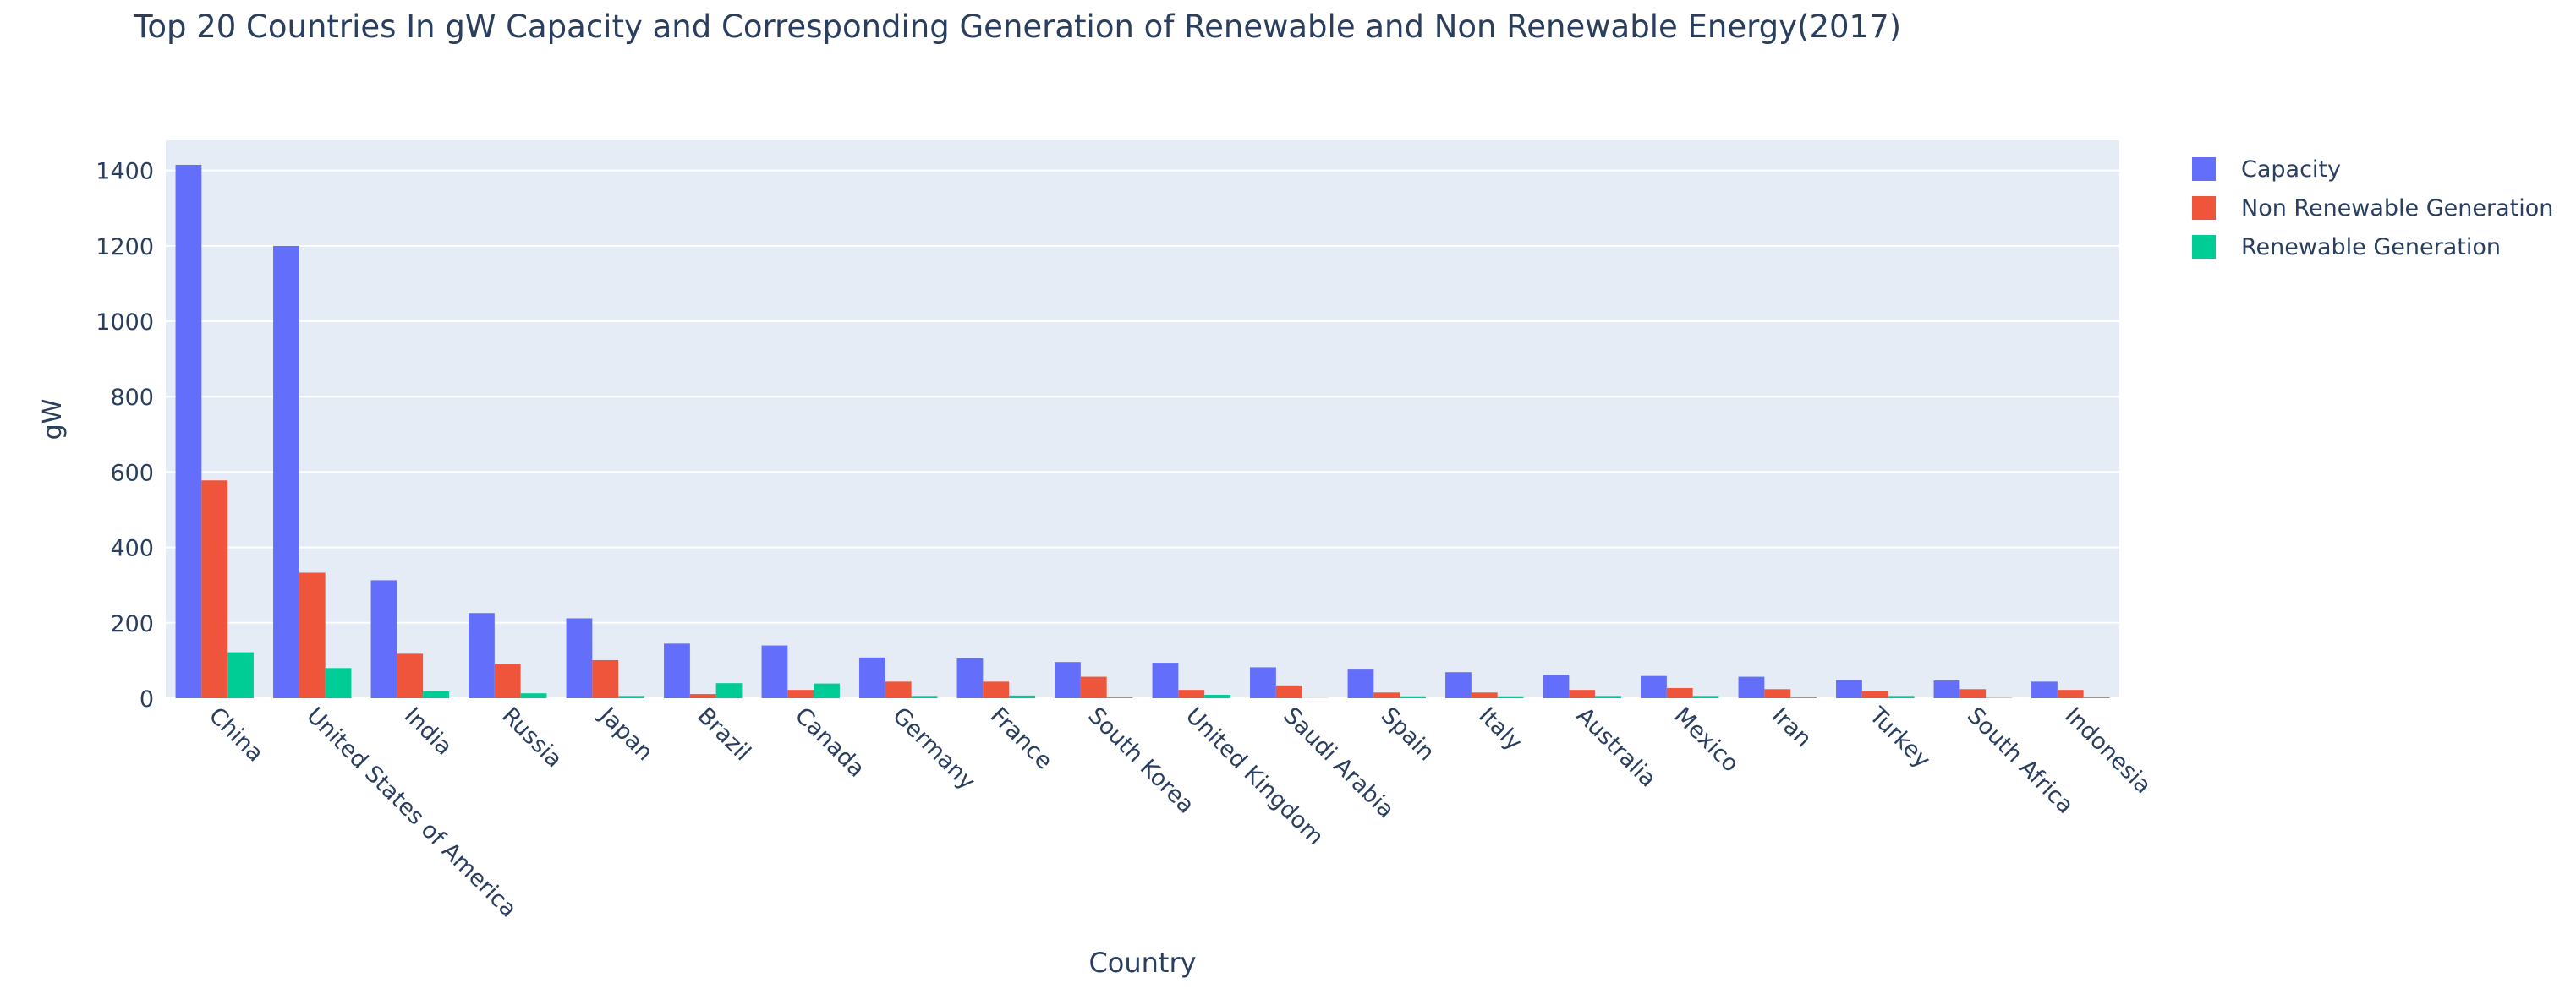  Describe the element at coordinates (1217, 696) in the screenshot. I see `bar: United Kingdom — Renewable Generation: 9` at that location.